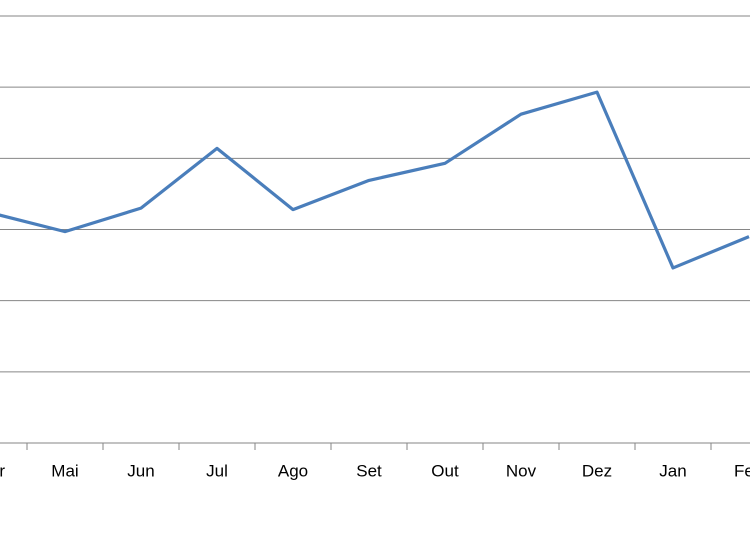 The width and height of the screenshot is (750, 536). Describe the element at coordinates (140, 470) in the screenshot. I see `x-tick-label: Jun` at that location.